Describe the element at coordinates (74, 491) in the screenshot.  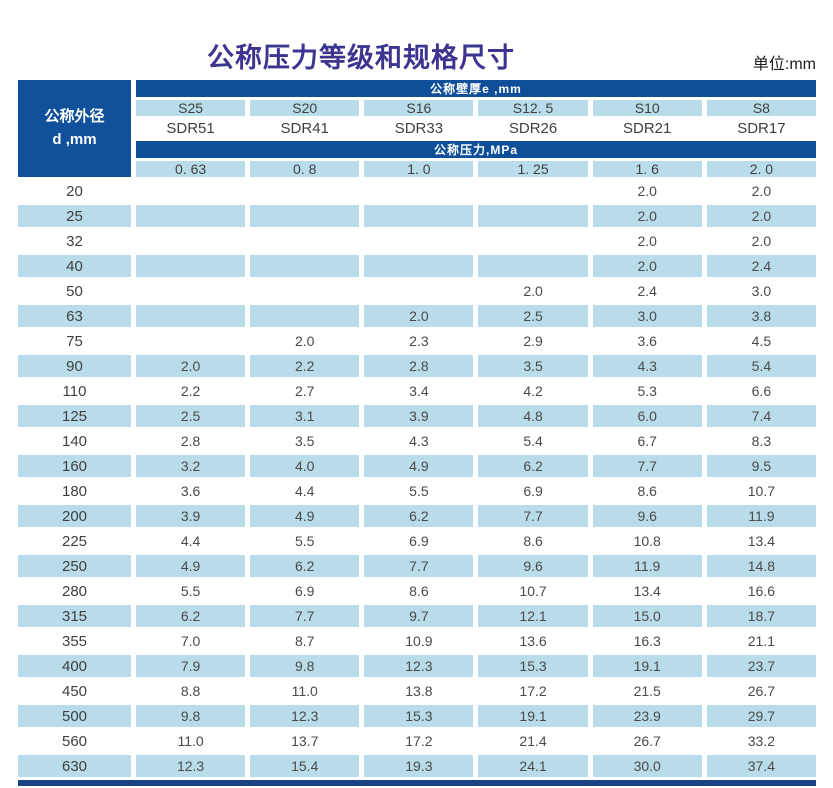
I see `diameter-cell: 180` at that location.